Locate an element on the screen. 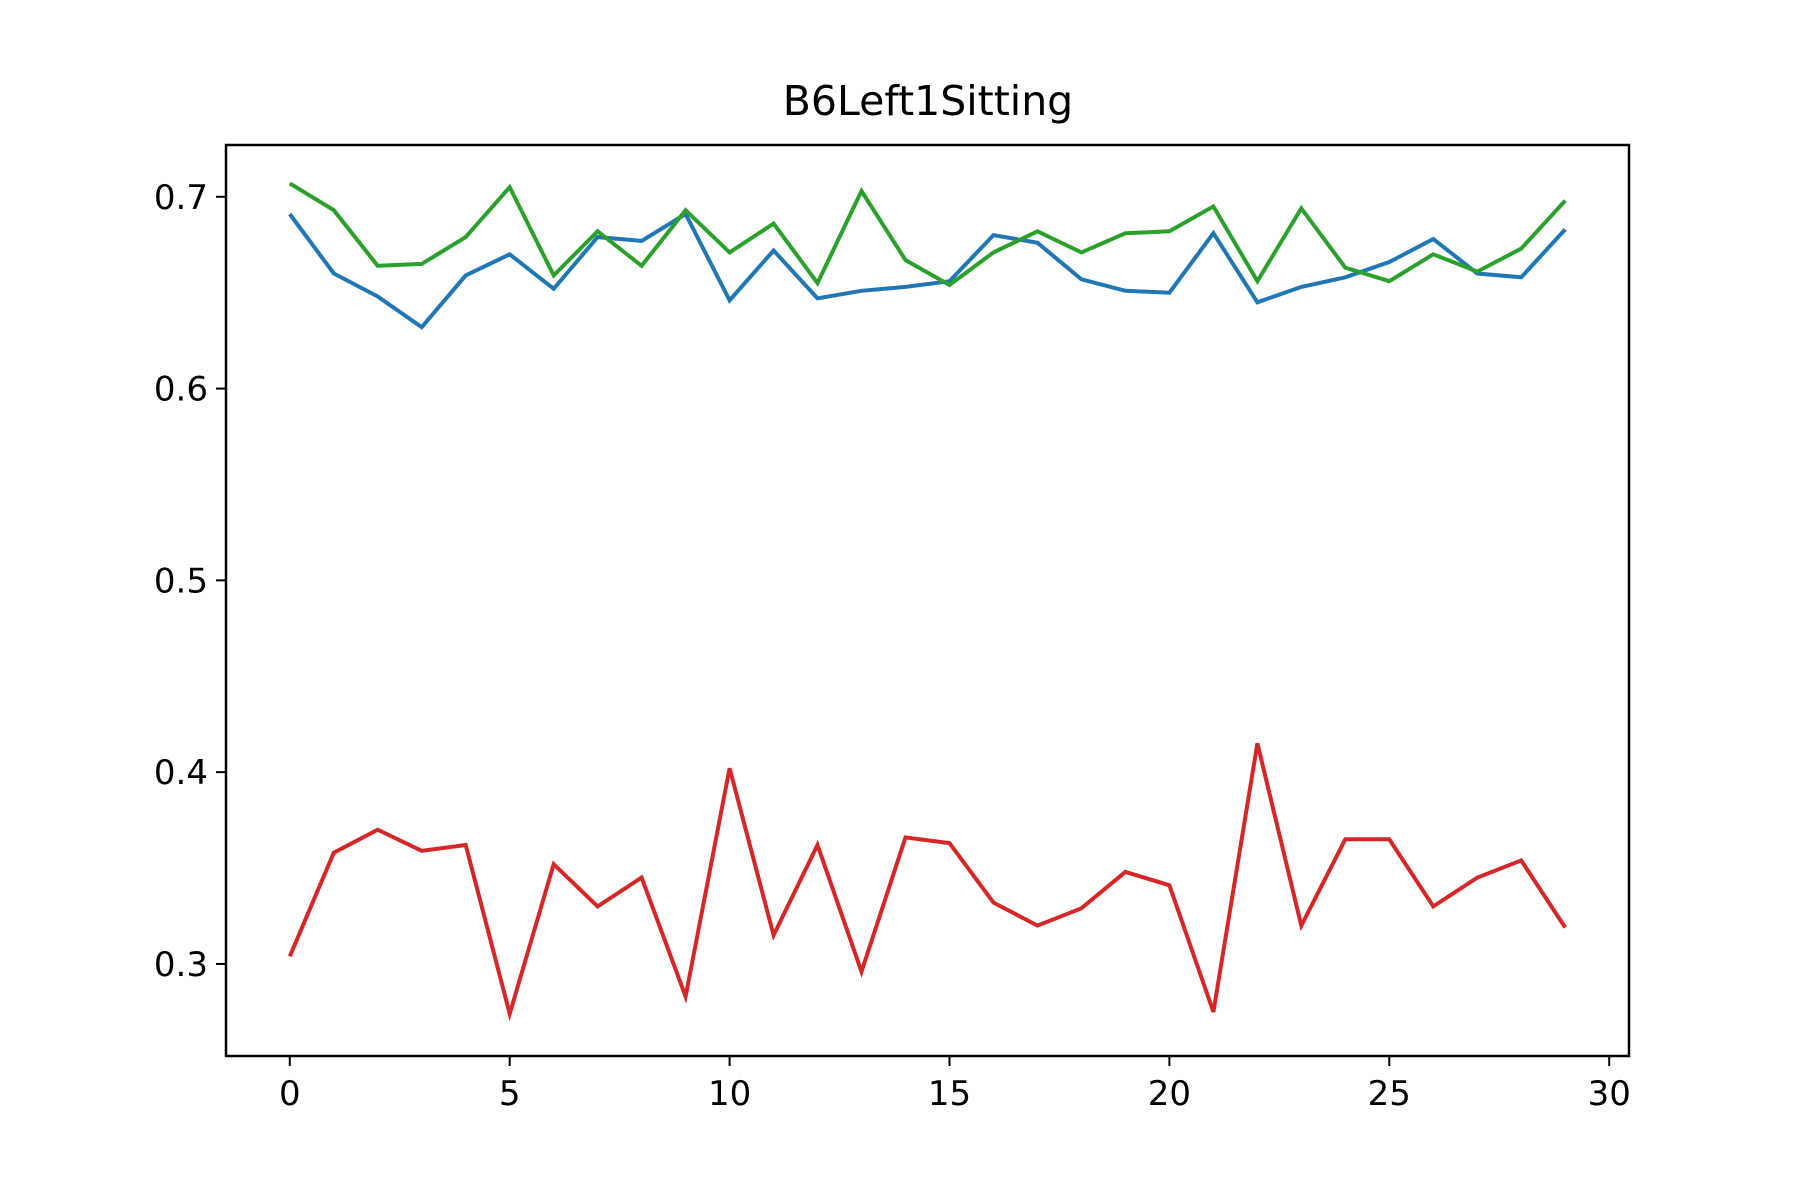 This screenshot has width=1800, height=1200. x-tick-label: 30 is located at coordinates (1609, 1094).